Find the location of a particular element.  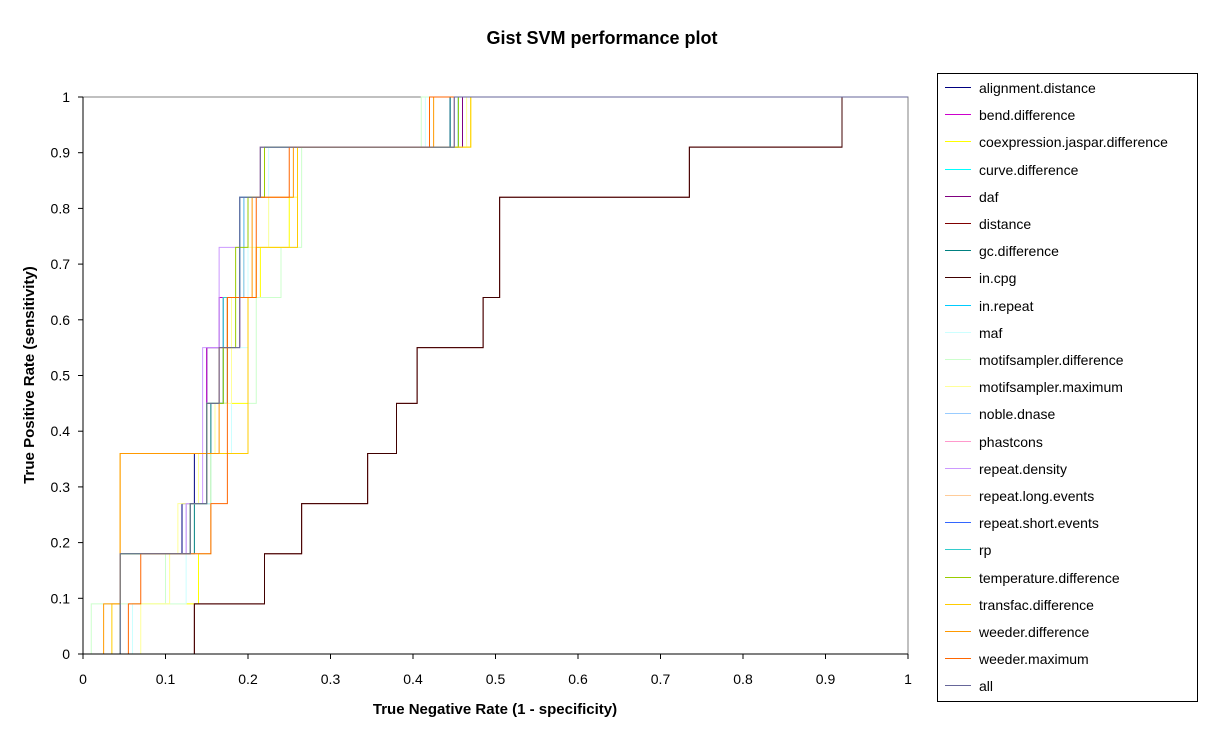

legend-item: all is located at coordinates (1067, 686).